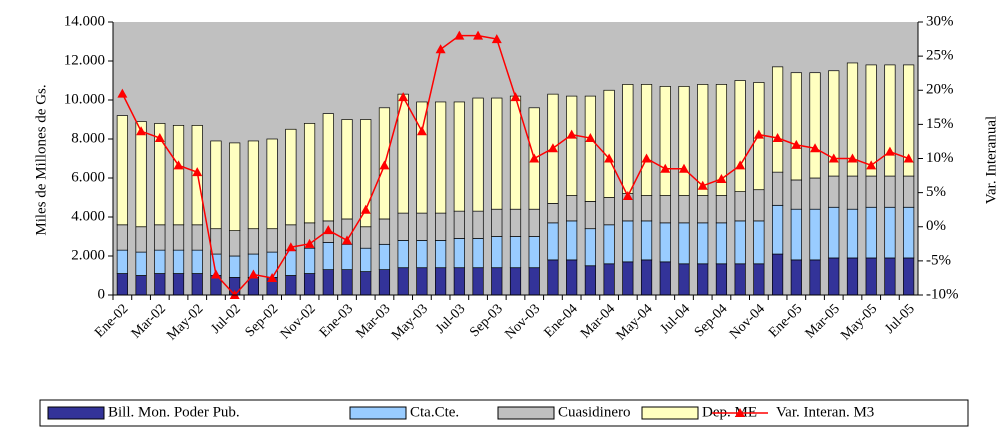 The image size is (1006, 436). Describe the element at coordinates (76, 413) in the screenshot. I see `legend-swatch` at that location.